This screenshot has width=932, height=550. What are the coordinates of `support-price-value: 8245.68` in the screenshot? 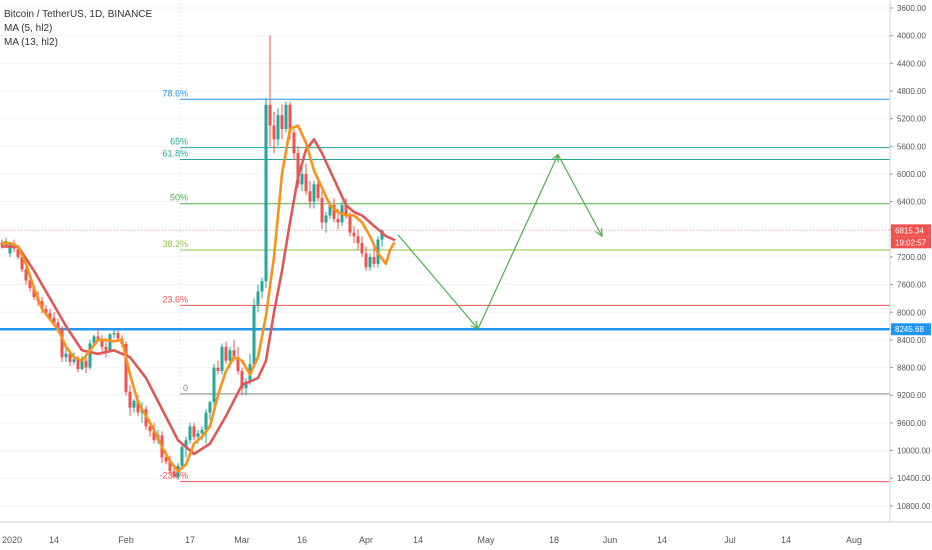 It's located at (909, 329).